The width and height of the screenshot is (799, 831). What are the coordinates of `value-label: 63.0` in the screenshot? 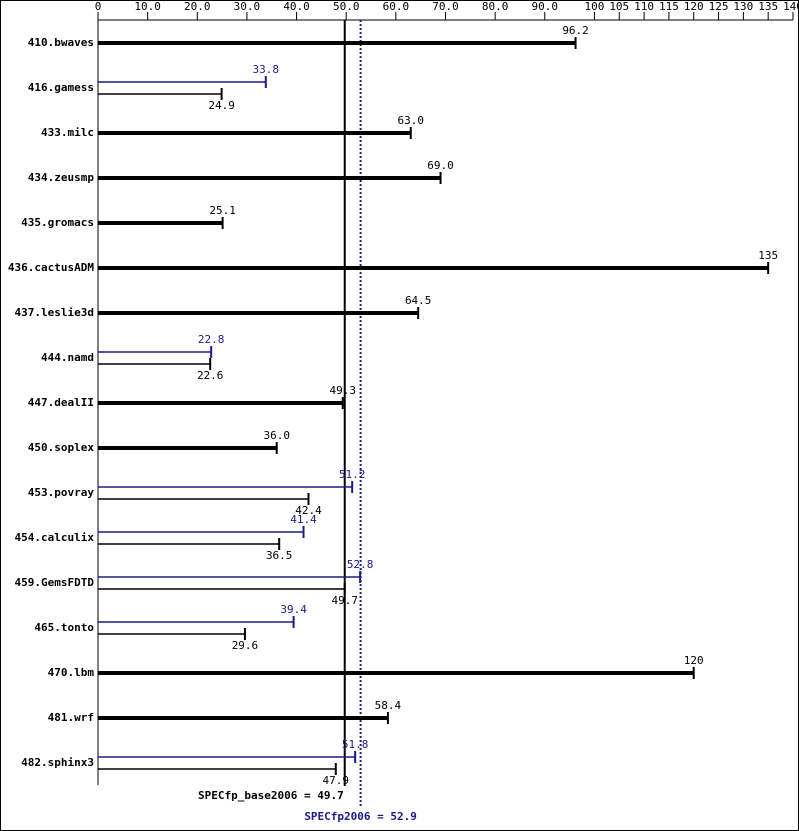 It's located at (411, 120).